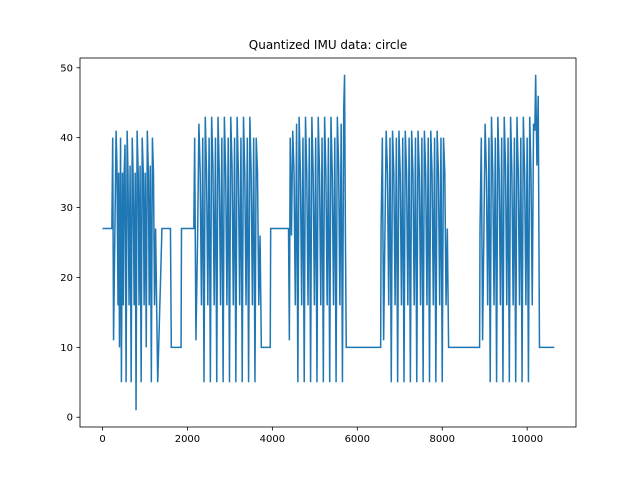  Describe the element at coordinates (272, 439) in the screenshot. I see `x-tick-label: 4000` at that location.